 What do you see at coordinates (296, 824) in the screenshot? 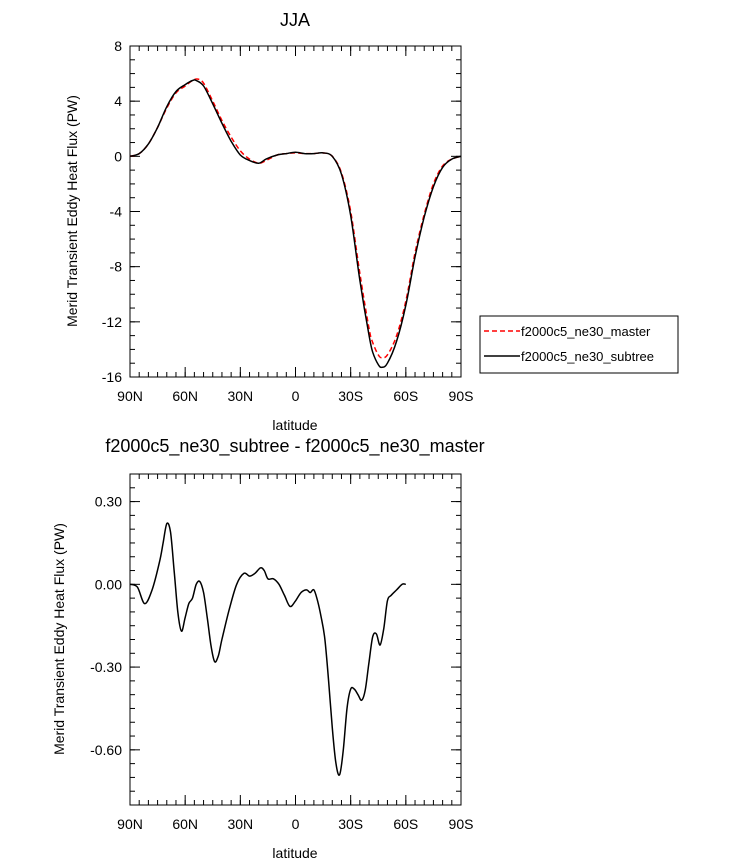
I see `bottom-x-tick-label: 0` at bounding box center [296, 824].